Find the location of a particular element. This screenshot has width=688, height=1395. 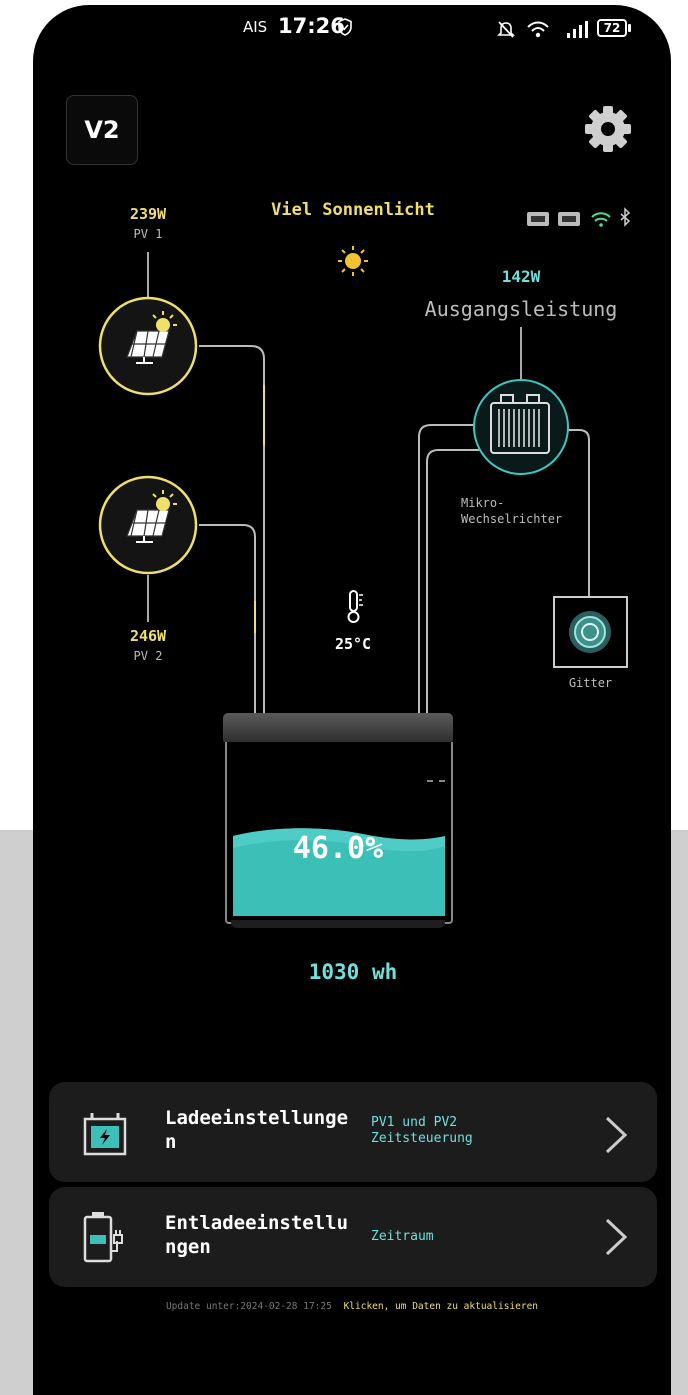

solar-panel-1-icon is located at coordinates (148, 346).